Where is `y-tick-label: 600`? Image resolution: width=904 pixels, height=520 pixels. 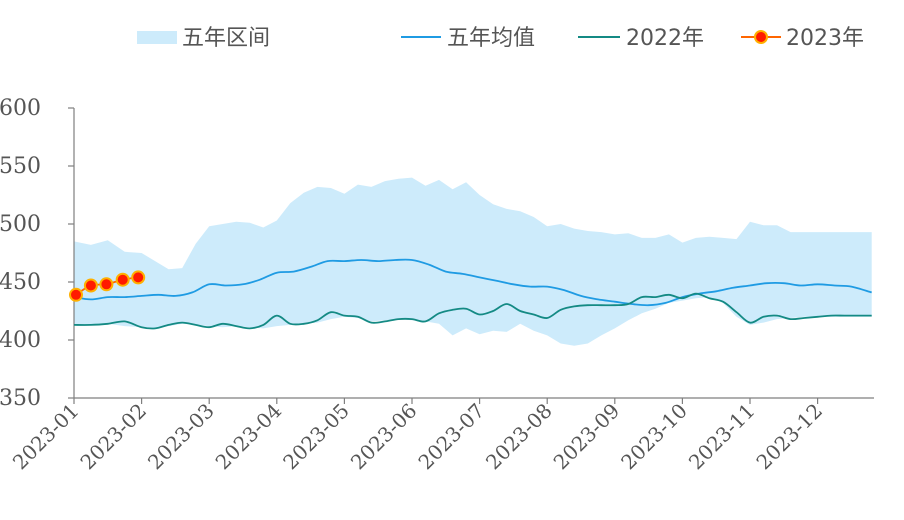
y-tick-label: 600 is located at coordinates (20, 108).